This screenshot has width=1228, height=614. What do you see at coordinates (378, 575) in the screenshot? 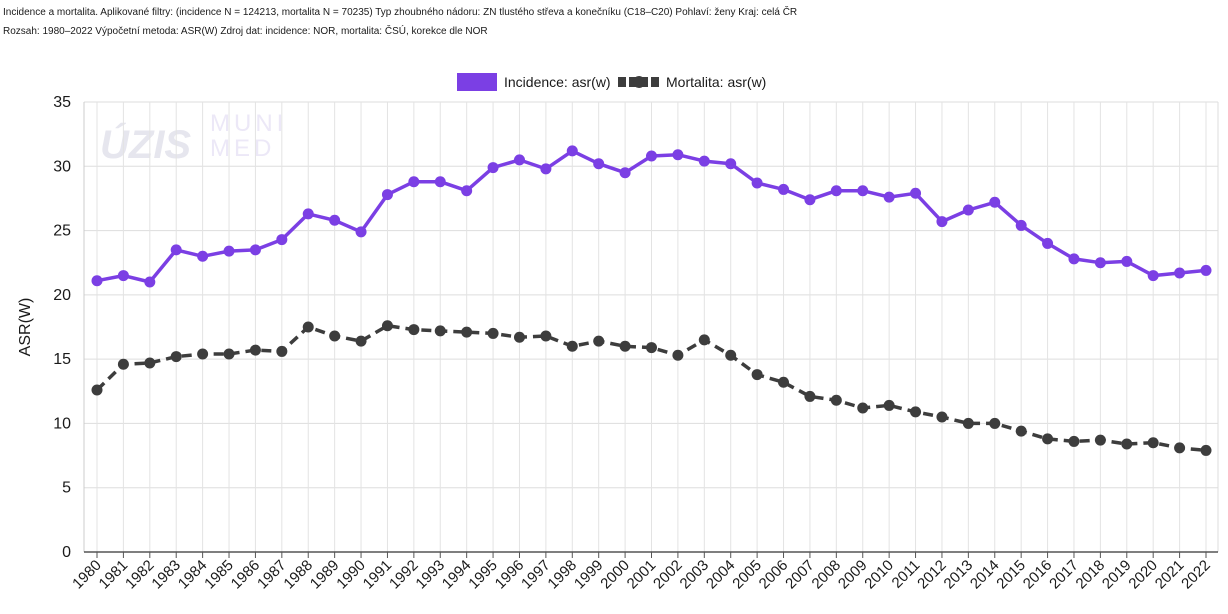
I see `x-tick-label: 1991` at bounding box center [378, 575].